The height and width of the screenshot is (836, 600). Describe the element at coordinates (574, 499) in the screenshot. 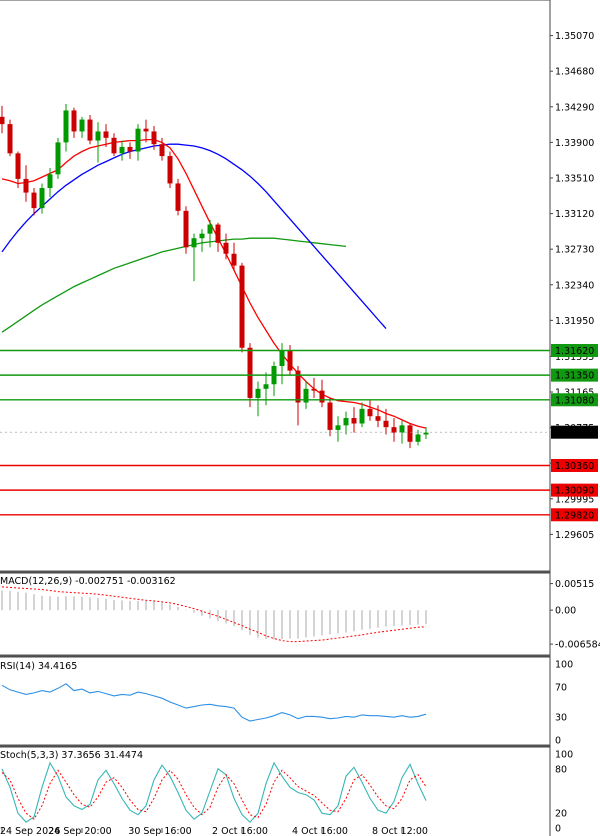

I see `price-tick-label: 1.29995` at that location.